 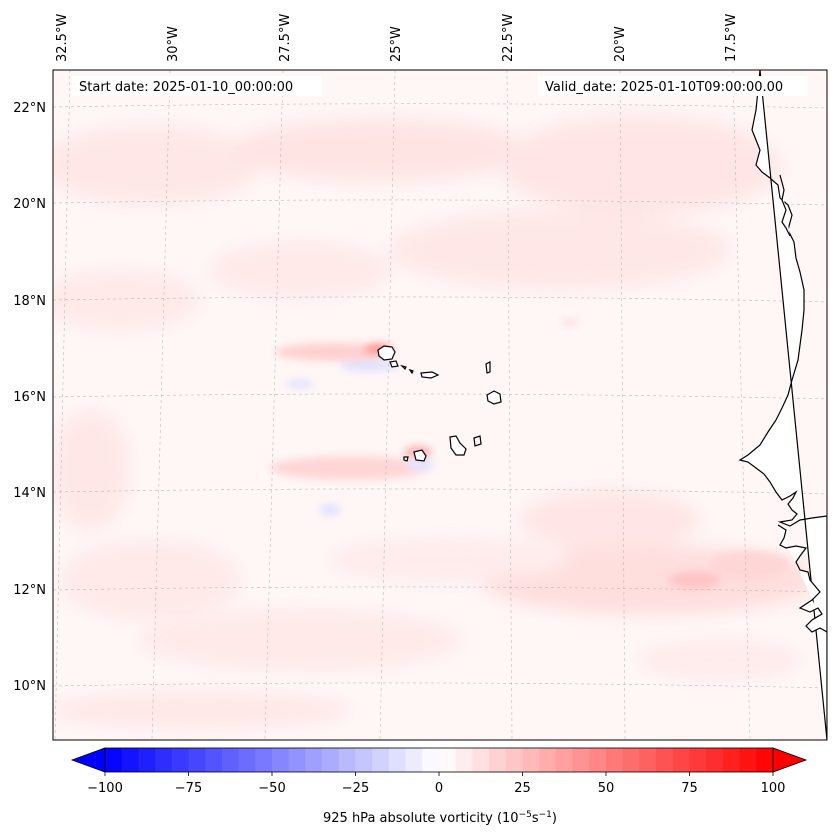 I want to click on colorbar-ticks: −100 −75 −50 −25 0 25 50 75 100, so click(x=436, y=784).